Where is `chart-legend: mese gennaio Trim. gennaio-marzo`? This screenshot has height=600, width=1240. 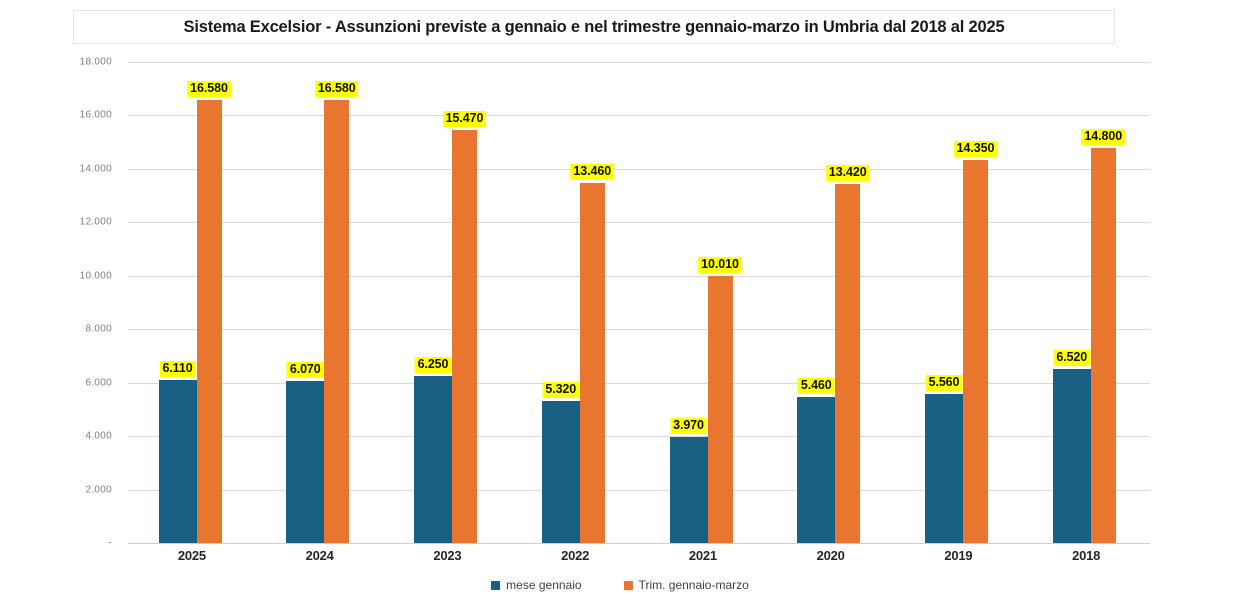
chart-legend: mese gennaio Trim. gennaio-marzo is located at coordinates (620, 585).